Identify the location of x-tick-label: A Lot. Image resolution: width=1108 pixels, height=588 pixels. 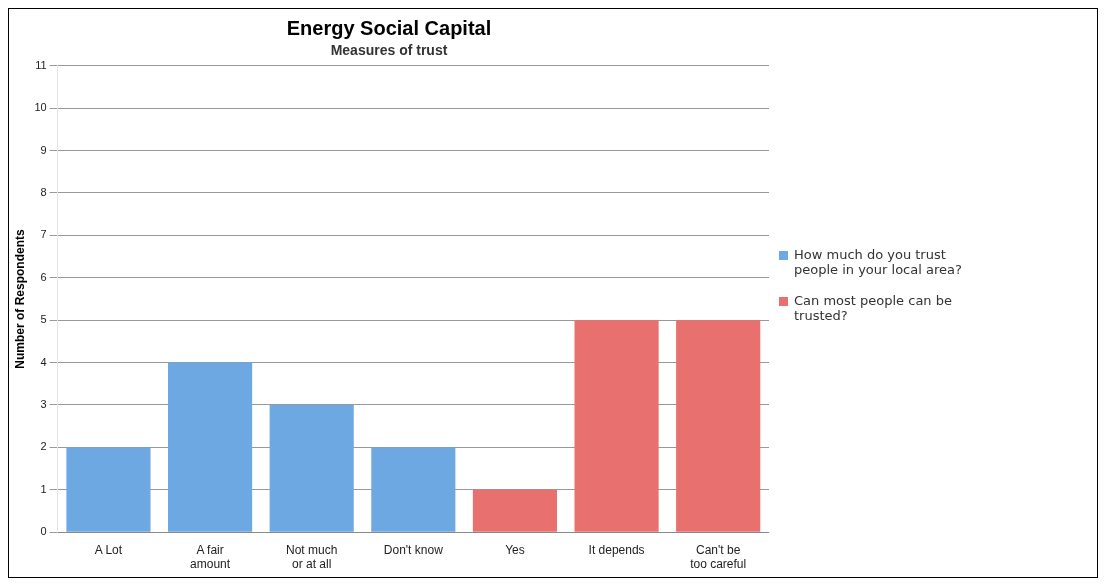
(108, 549).